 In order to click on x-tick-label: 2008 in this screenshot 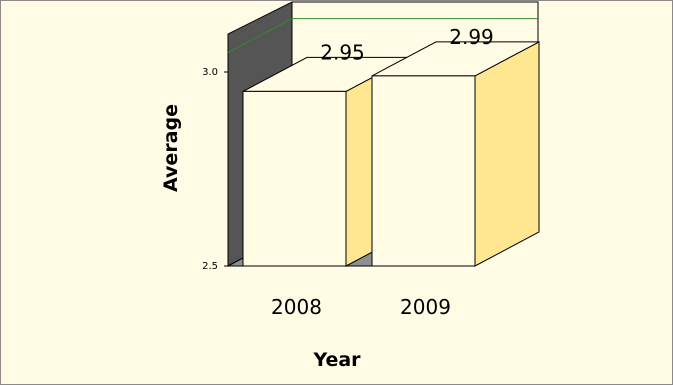, I will do `click(296, 307)`.